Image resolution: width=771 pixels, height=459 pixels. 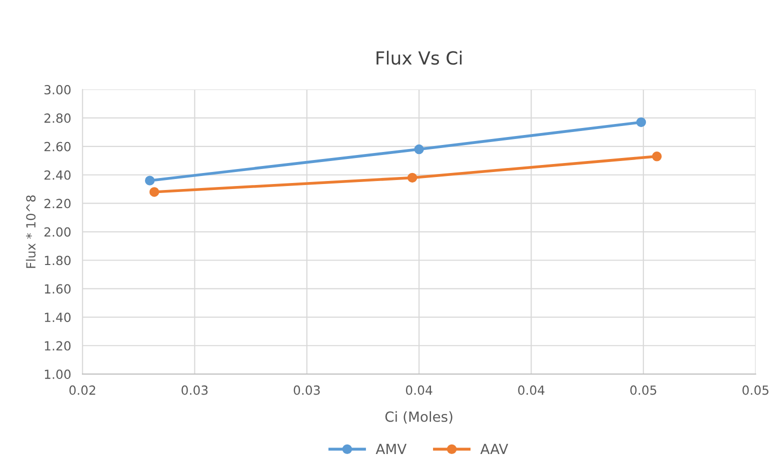 I want to click on chart-title: Flux Vs Ci, so click(x=419, y=57).